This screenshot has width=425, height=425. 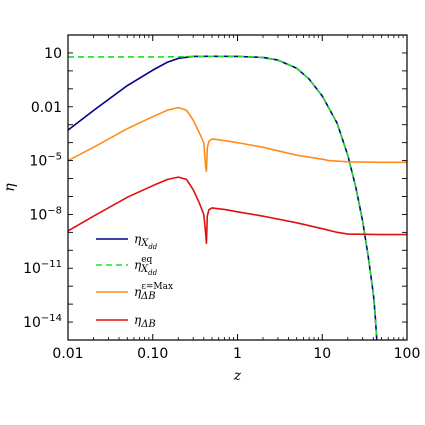 What do you see at coordinates (45, 214) in the screenshot?
I see `y-tick-label: 10⁻⁸` at bounding box center [45, 214].